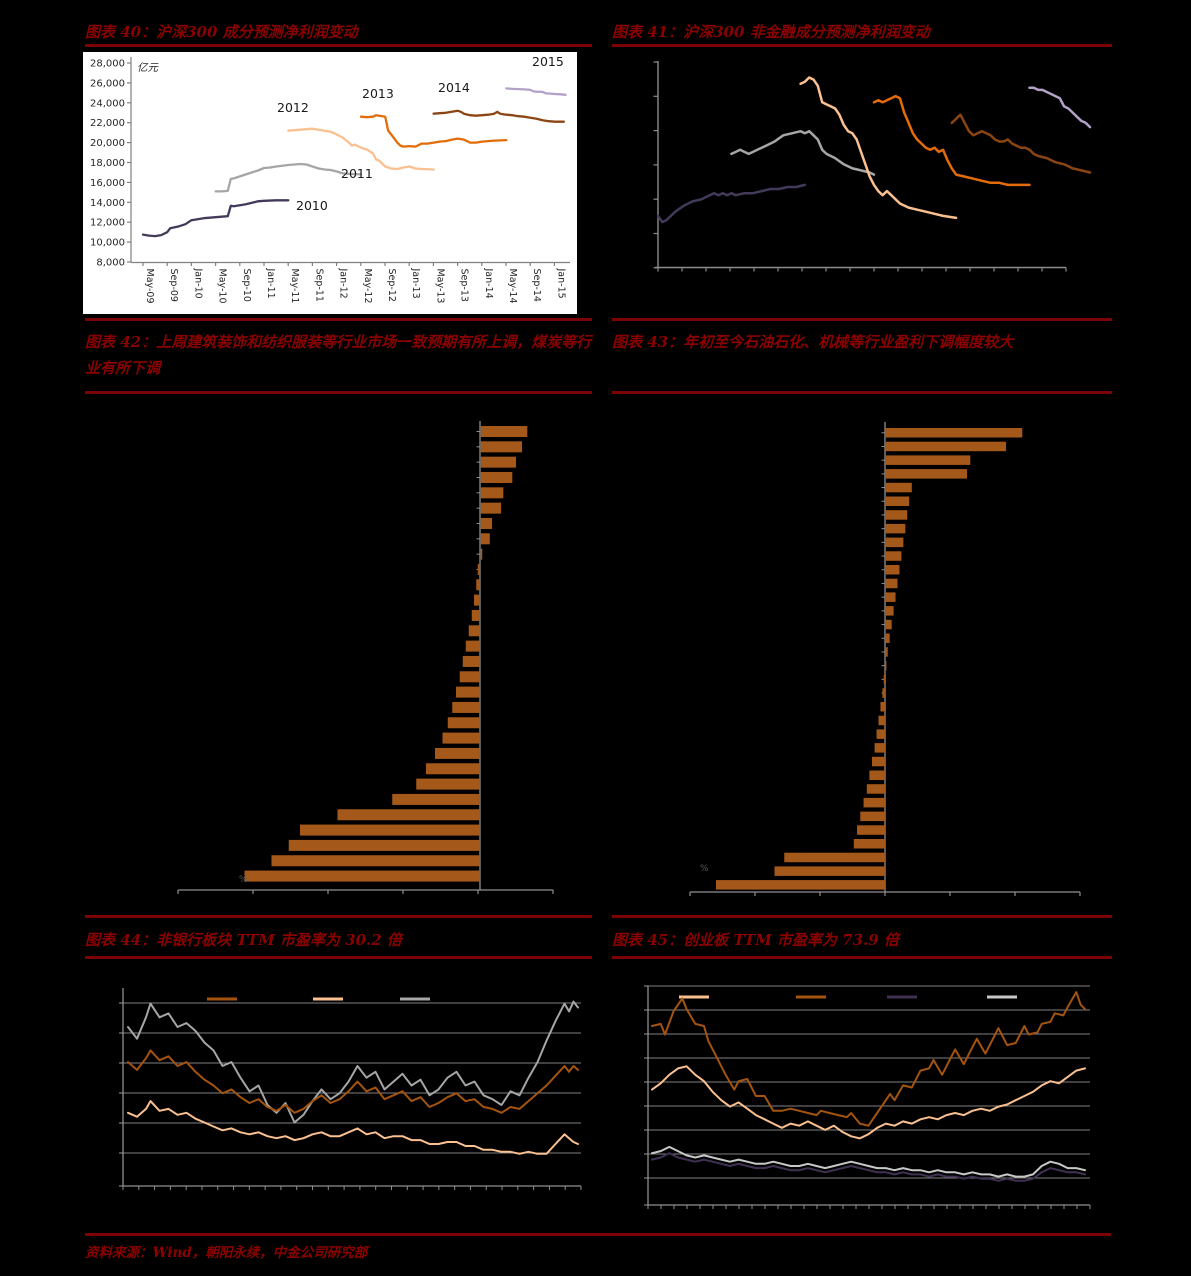 This screenshot has width=1191, height=1276. What do you see at coordinates (107, 243) in the screenshot?
I see `y-tick-label: 10,000` at bounding box center [107, 243].